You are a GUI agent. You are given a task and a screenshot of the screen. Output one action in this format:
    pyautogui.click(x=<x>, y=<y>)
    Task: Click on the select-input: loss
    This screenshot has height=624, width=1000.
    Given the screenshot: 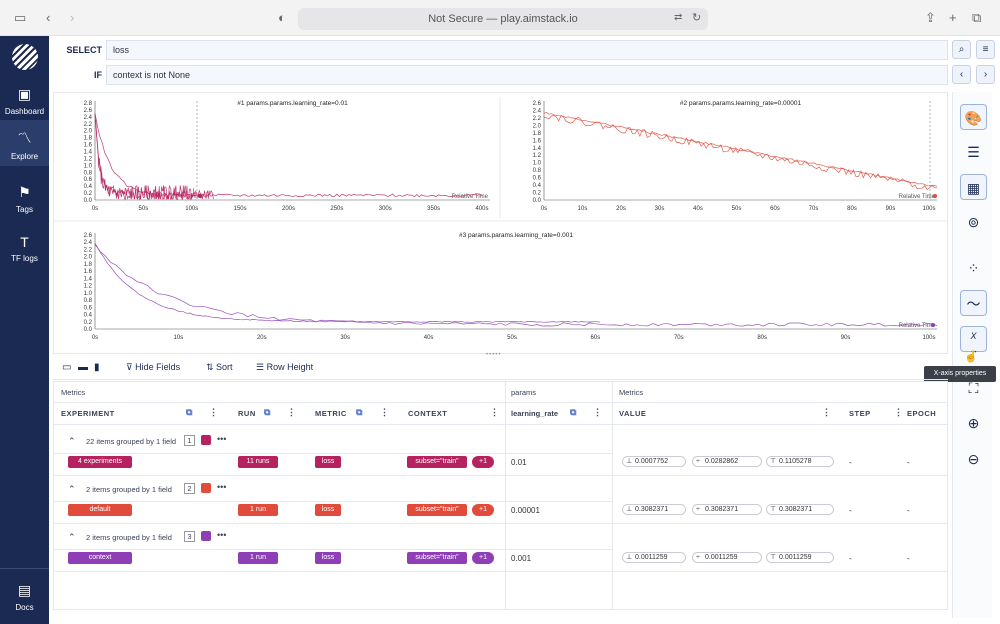 What is the action you would take?
    pyautogui.click(x=527, y=50)
    